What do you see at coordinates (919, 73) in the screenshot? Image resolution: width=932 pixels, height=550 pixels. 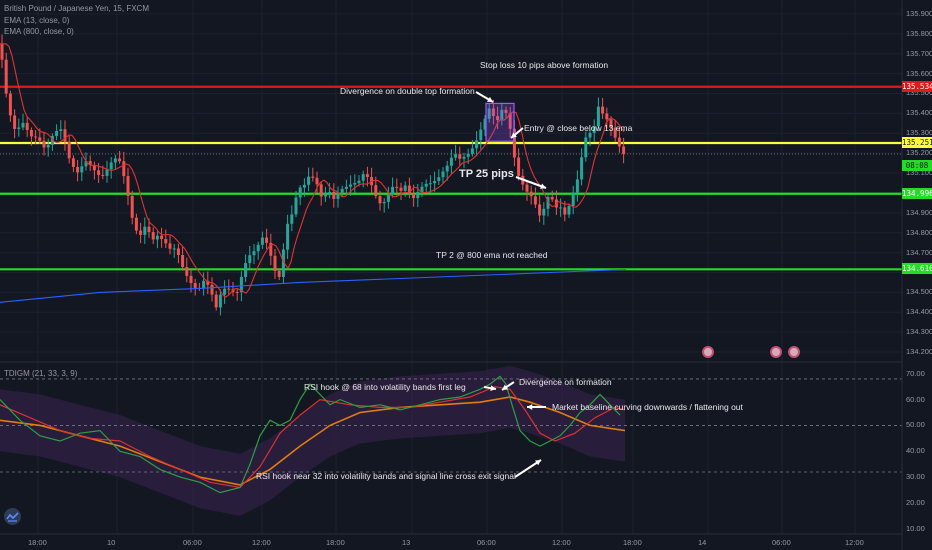 I see `price-tick-label: 135.600` at bounding box center [919, 73].